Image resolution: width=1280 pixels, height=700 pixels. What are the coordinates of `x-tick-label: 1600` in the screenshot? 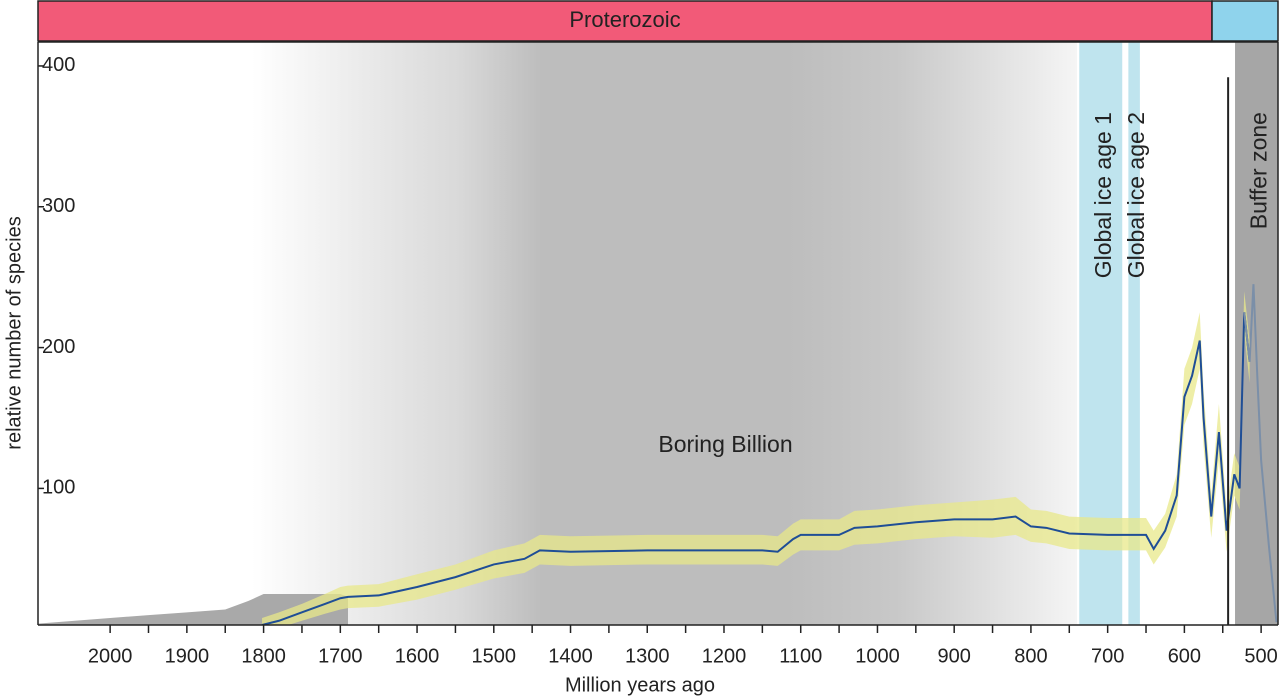 It's located at (417, 656).